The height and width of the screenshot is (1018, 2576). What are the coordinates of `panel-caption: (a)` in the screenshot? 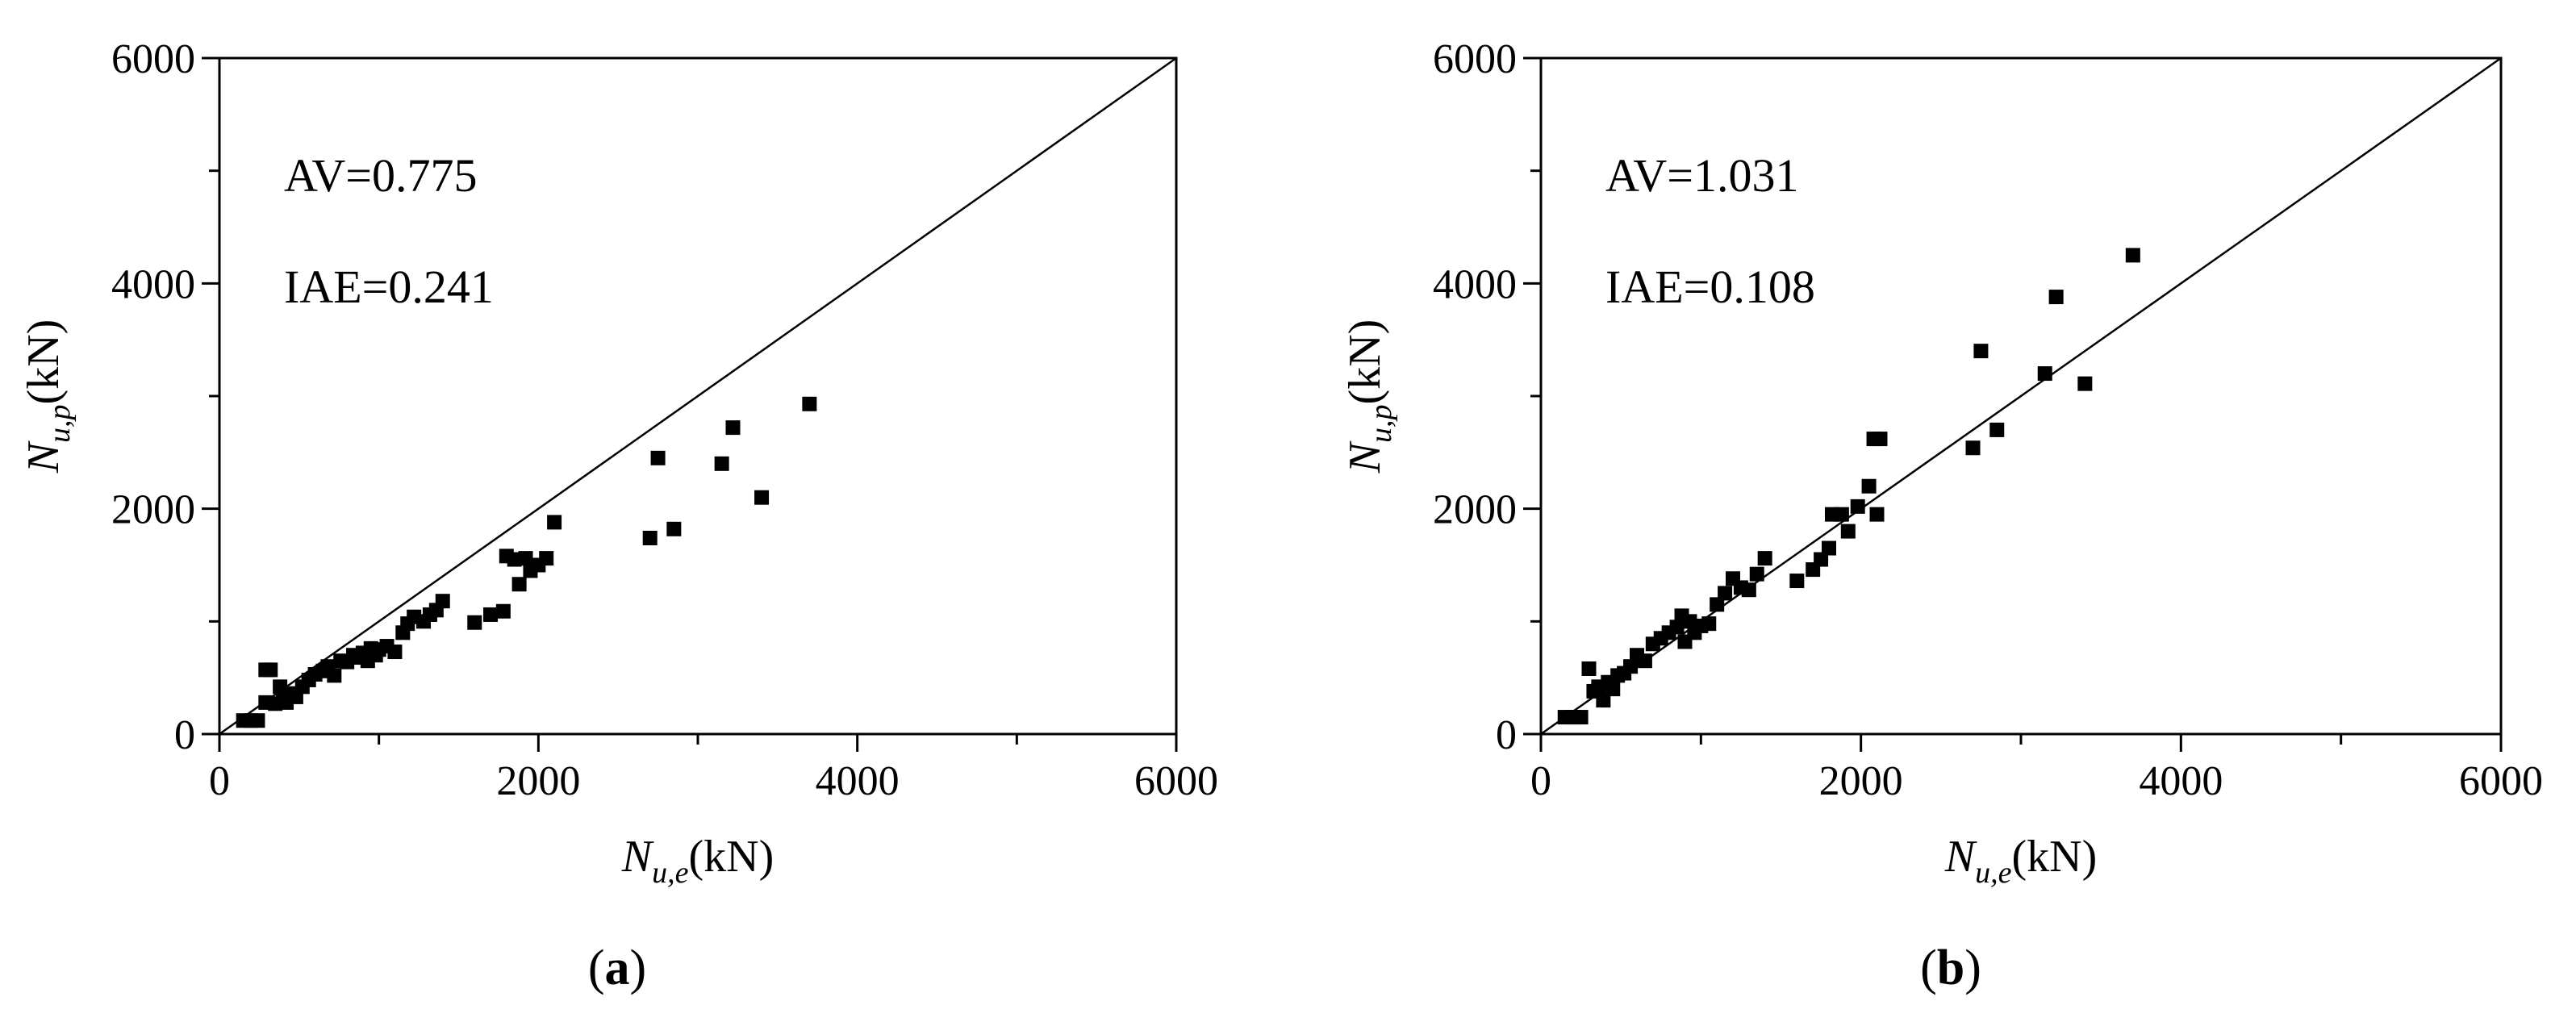 It's located at (617, 968).